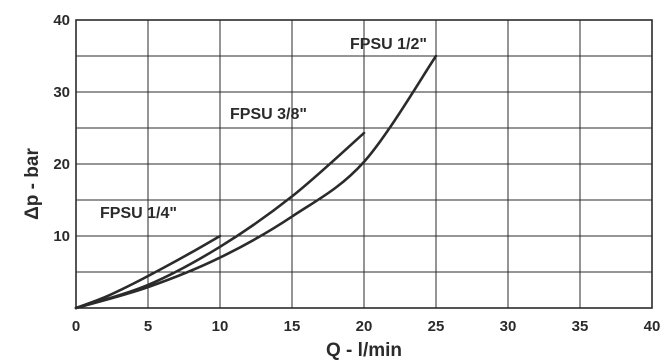 The height and width of the screenshot is (362, 660). I want to click on y-tick-label: 40, so click(61, 20).